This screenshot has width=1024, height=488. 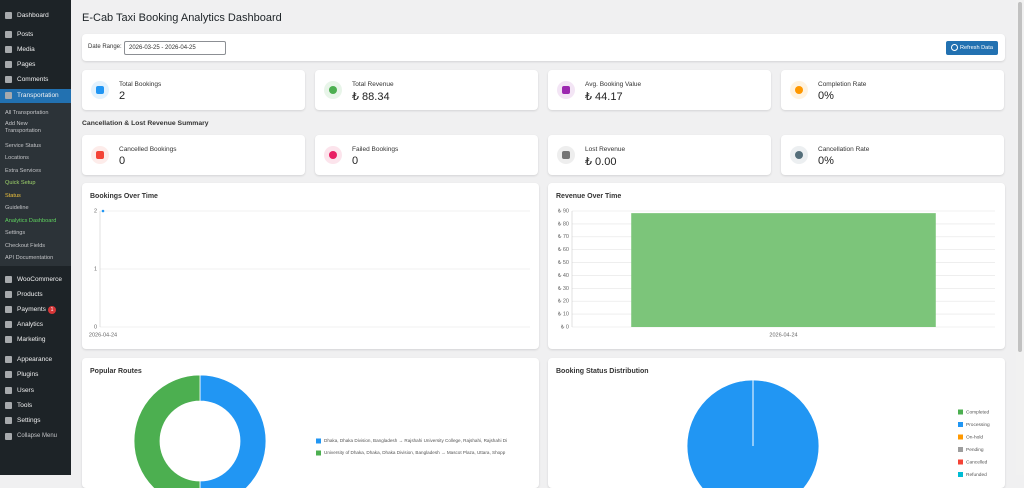 What do you see at coordinates (25, 405) in the screenshot?
I see `menu-item: Tools` at bounding box center [25, 405].